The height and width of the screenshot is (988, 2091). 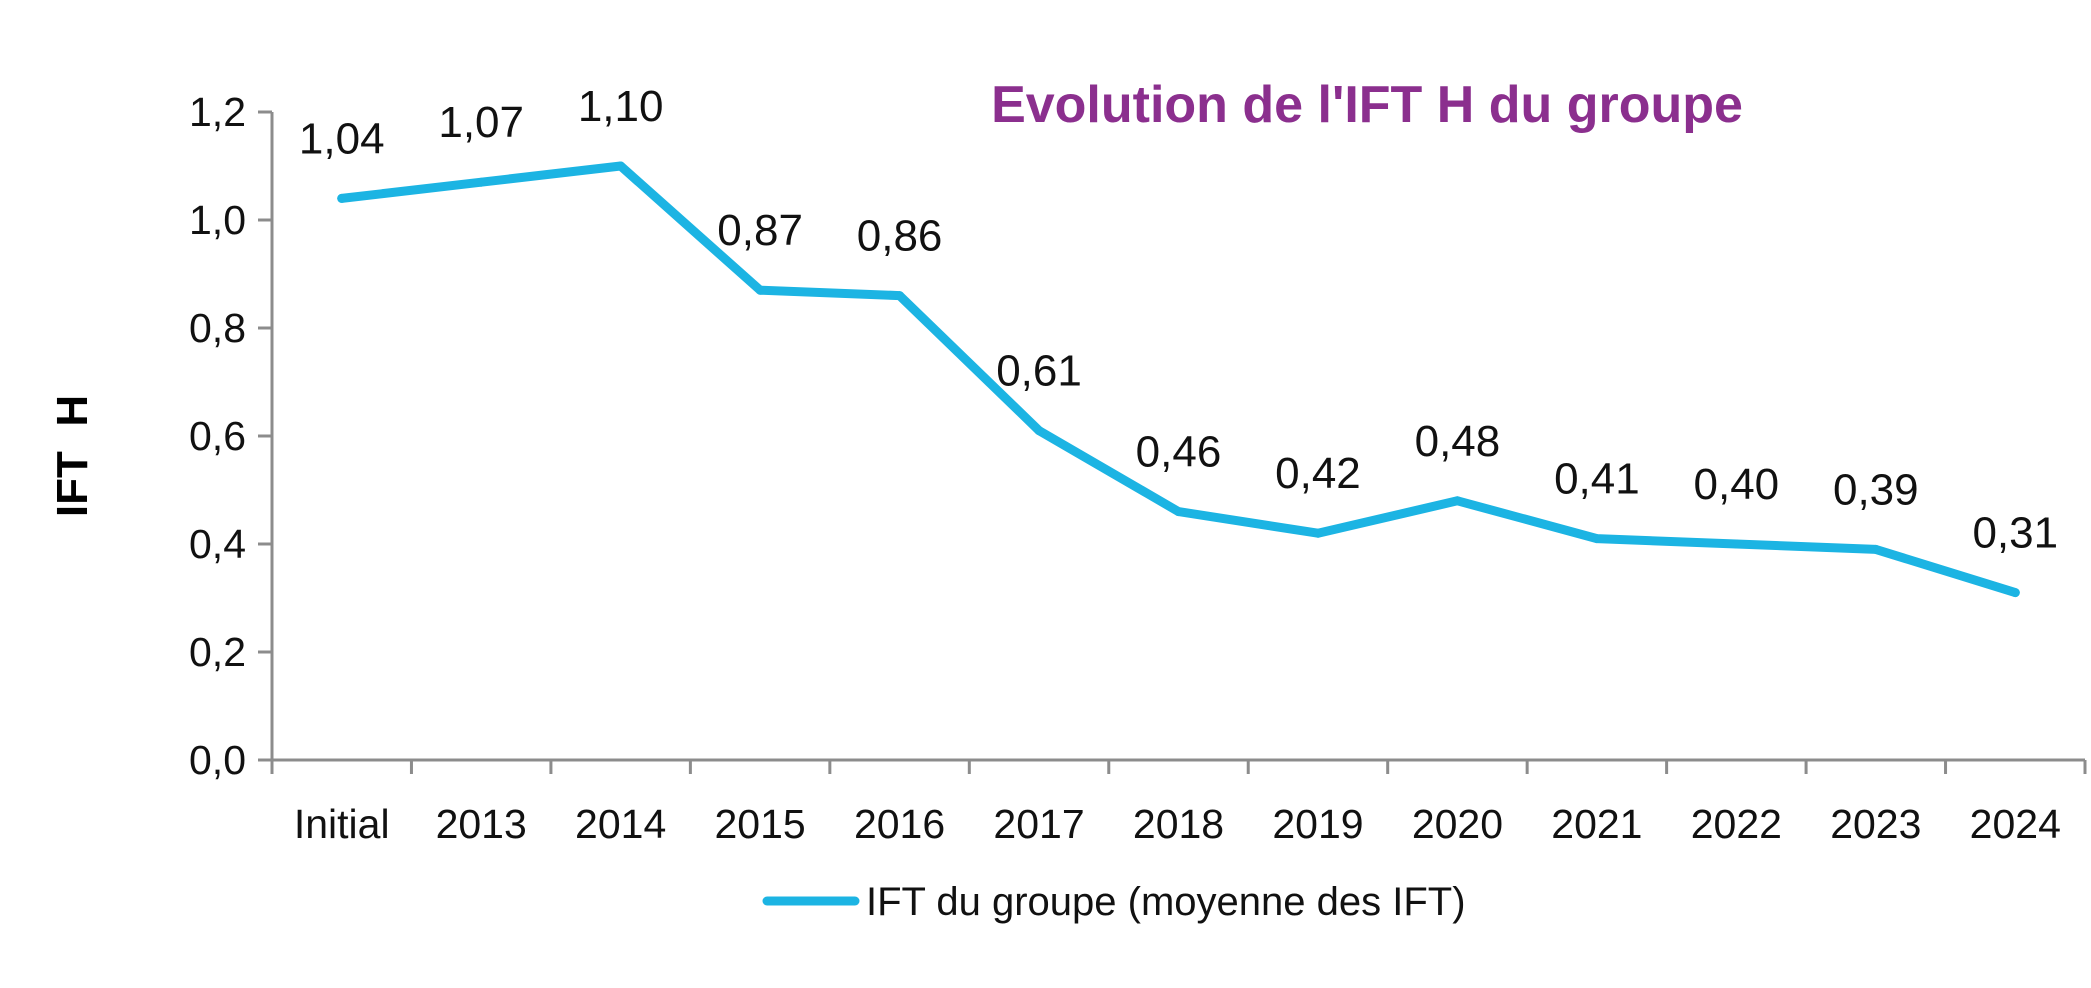 What do you see at coordinates (1166, 902) in the screenshot?
I see `legend-series-name: IFT du groupe (moyenne des IFT)` at bounding box center [1166, 902].